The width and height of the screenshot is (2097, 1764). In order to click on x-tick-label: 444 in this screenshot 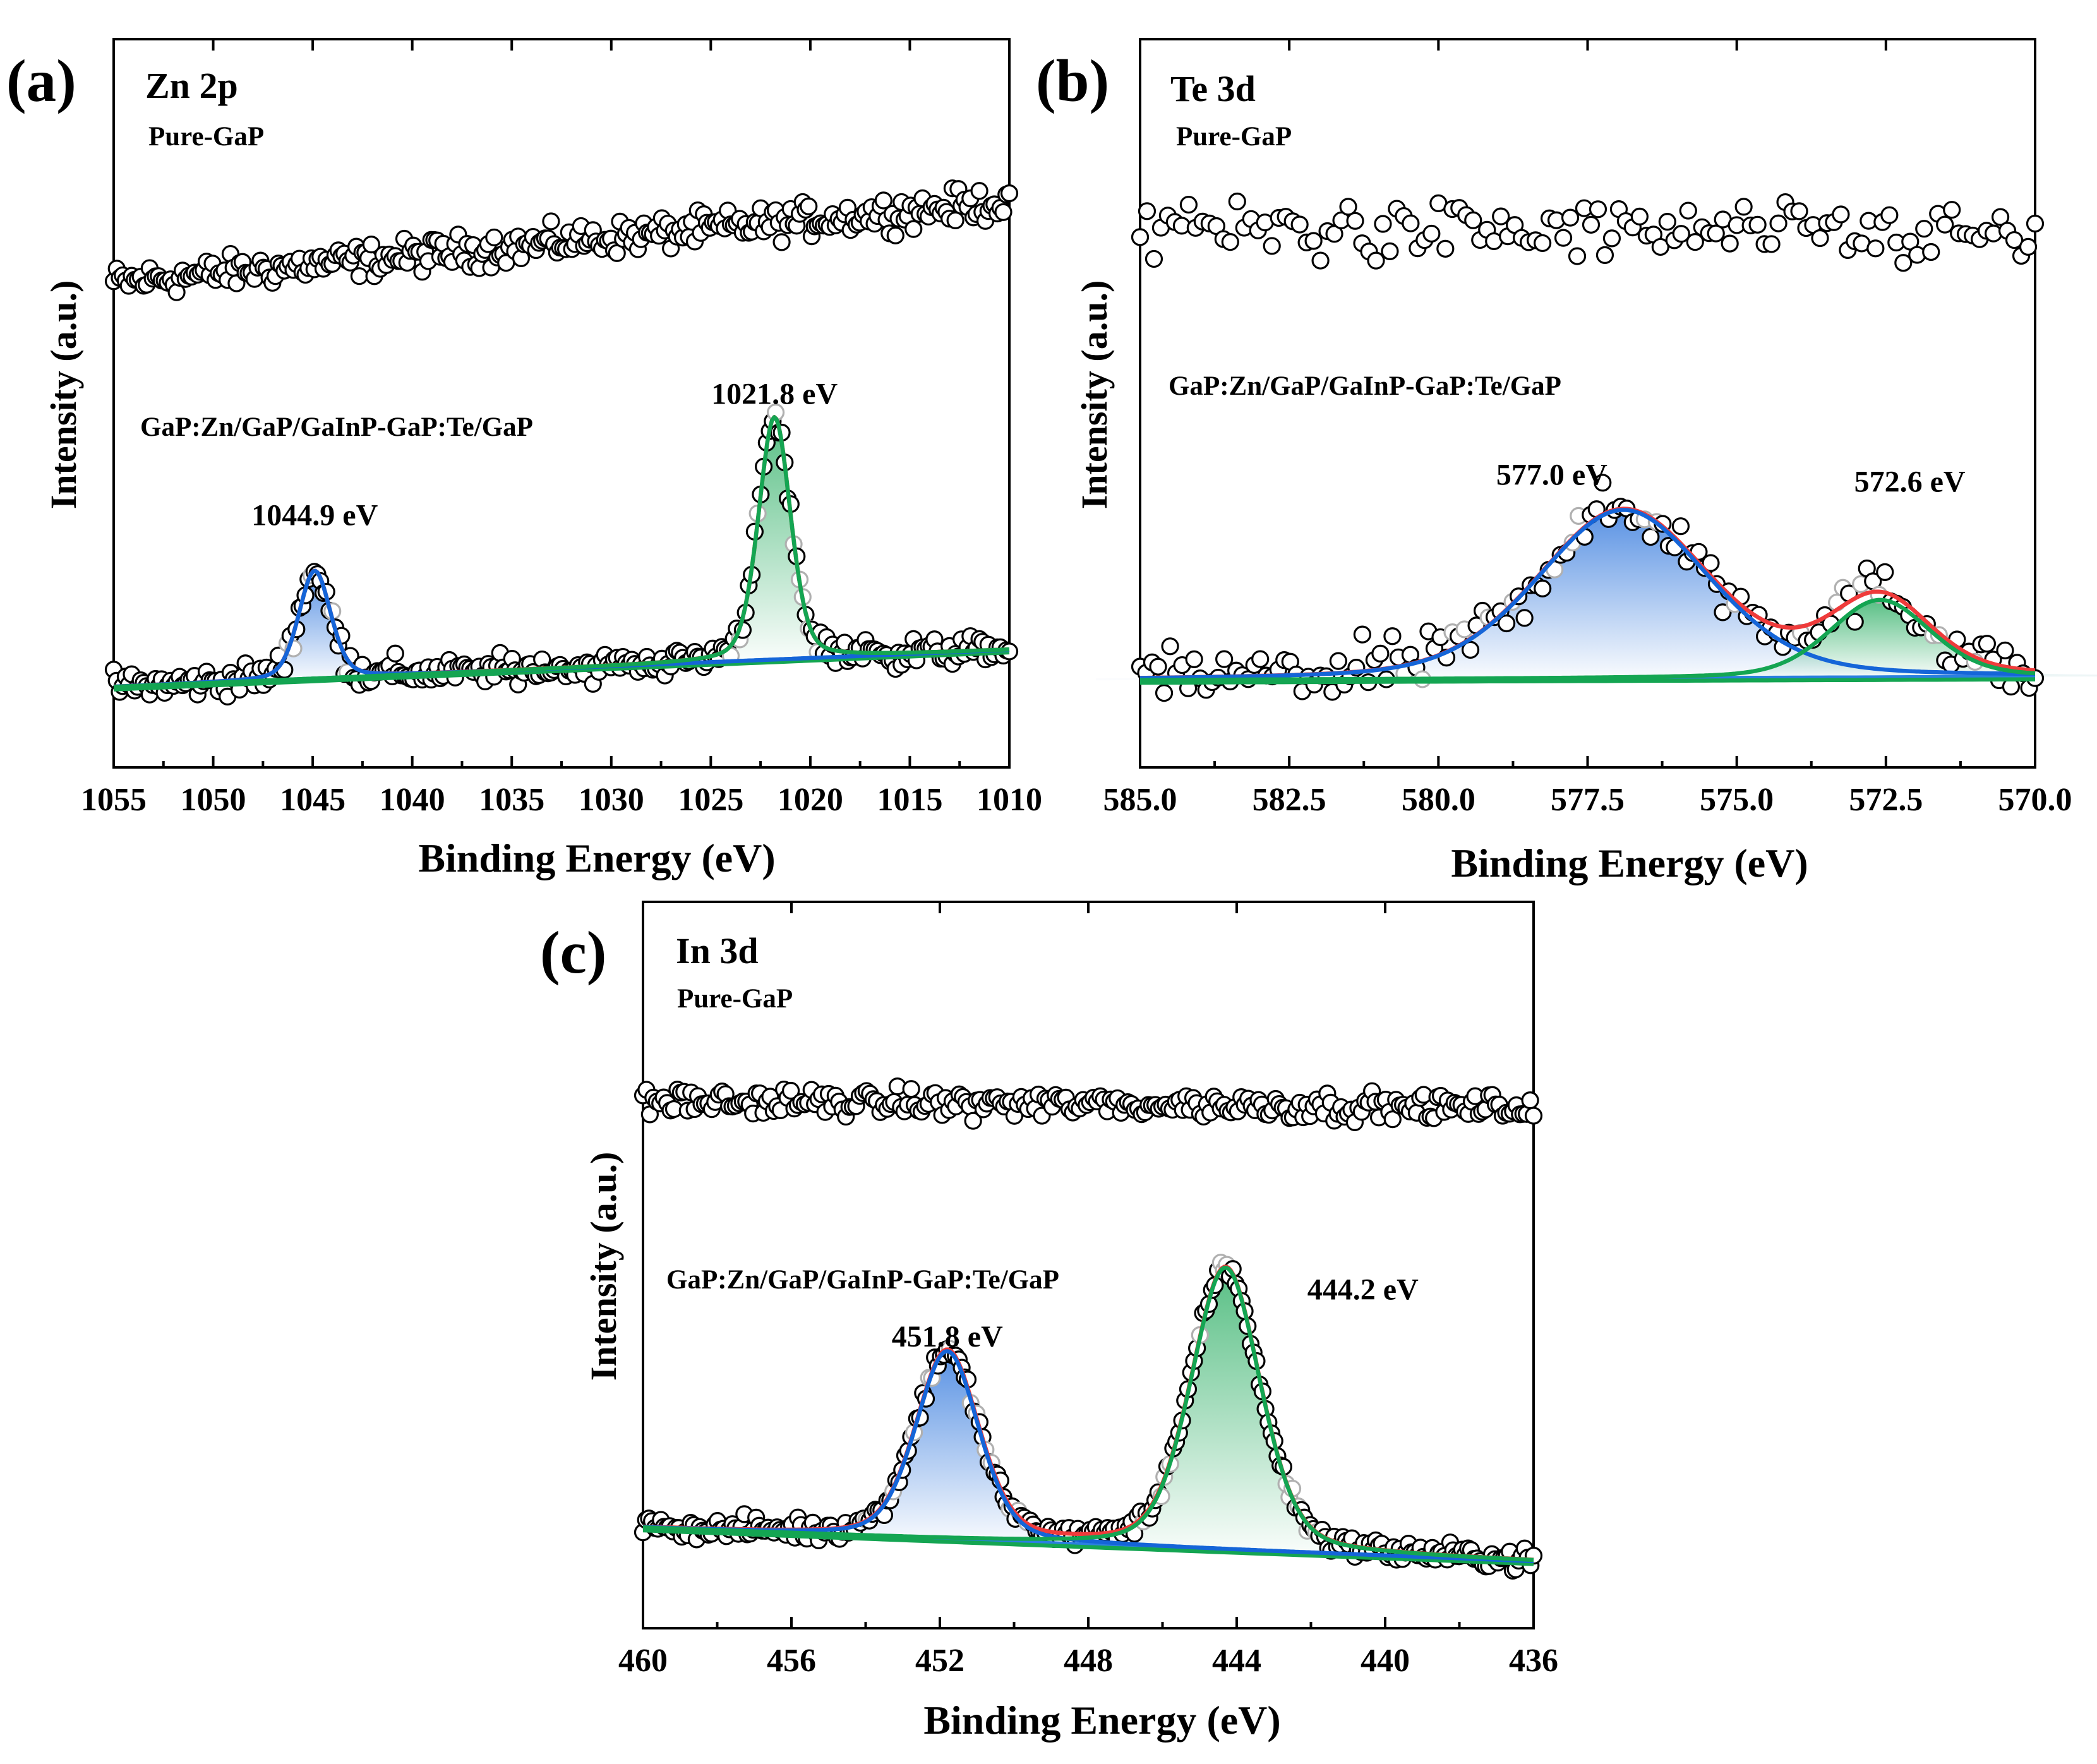, I will do `click(1236, 1661)`.